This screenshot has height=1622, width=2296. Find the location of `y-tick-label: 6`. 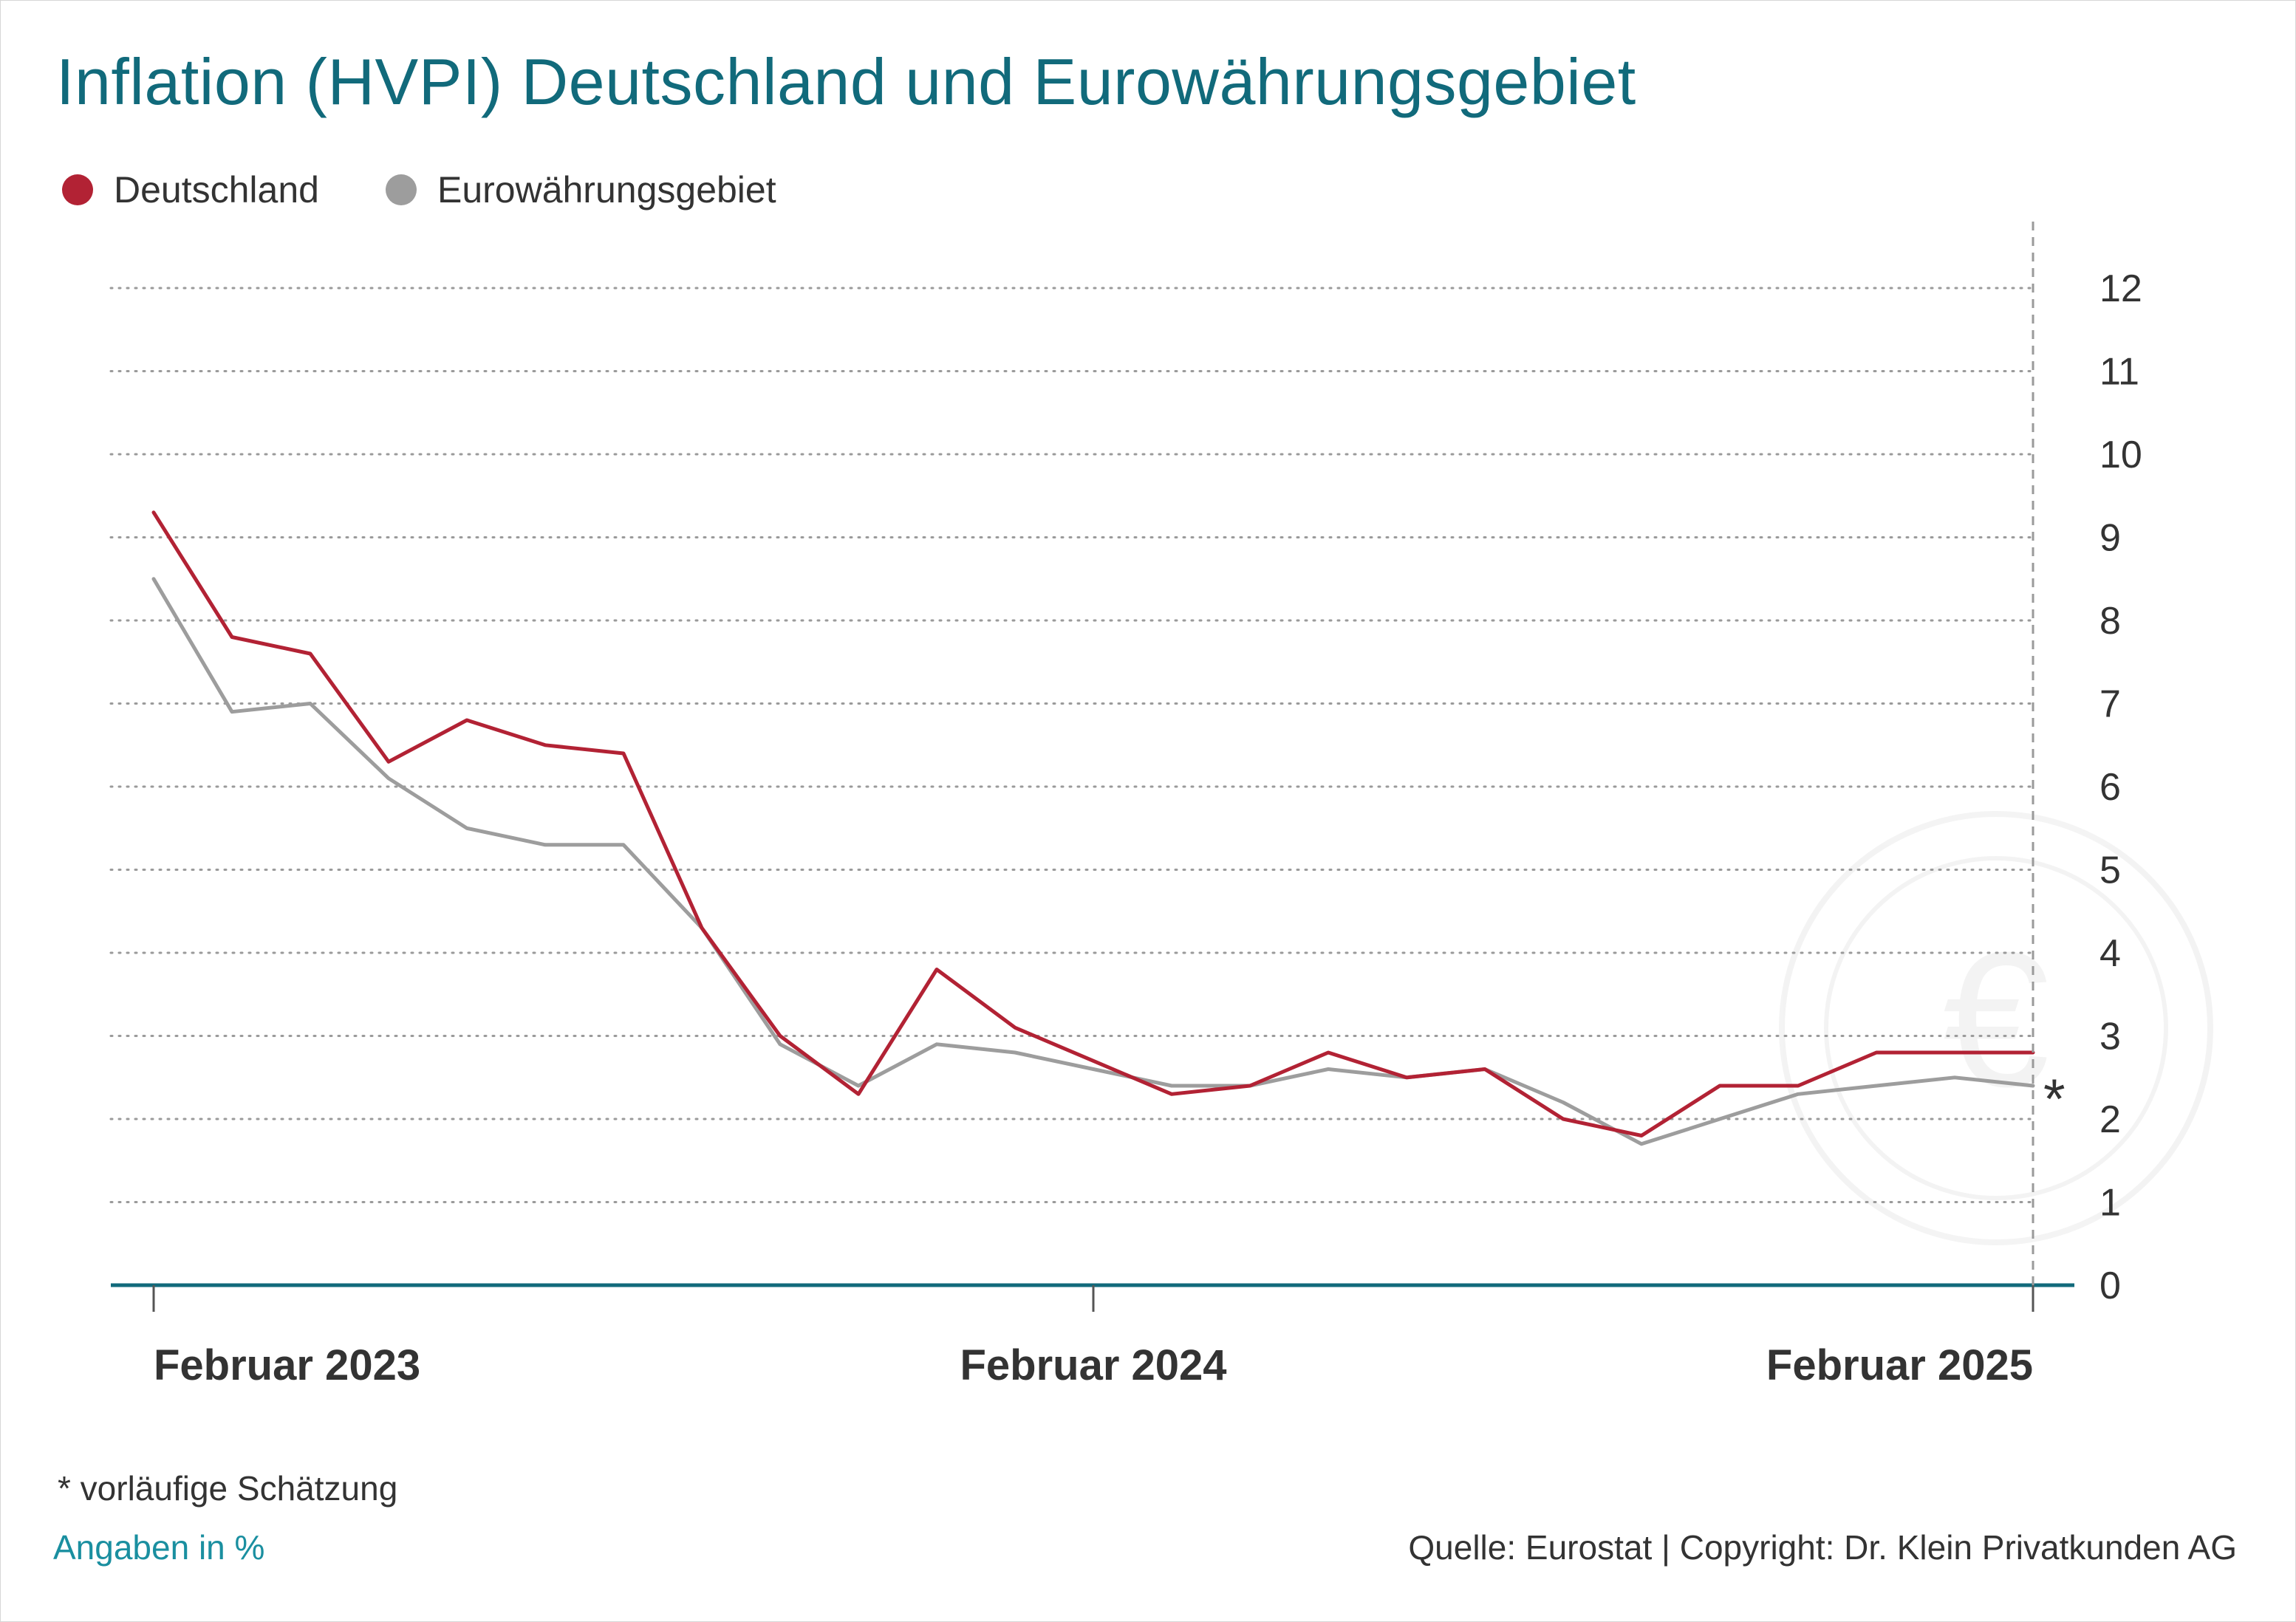

y-tick-label: 6 is located at coordinates (2110, 787).